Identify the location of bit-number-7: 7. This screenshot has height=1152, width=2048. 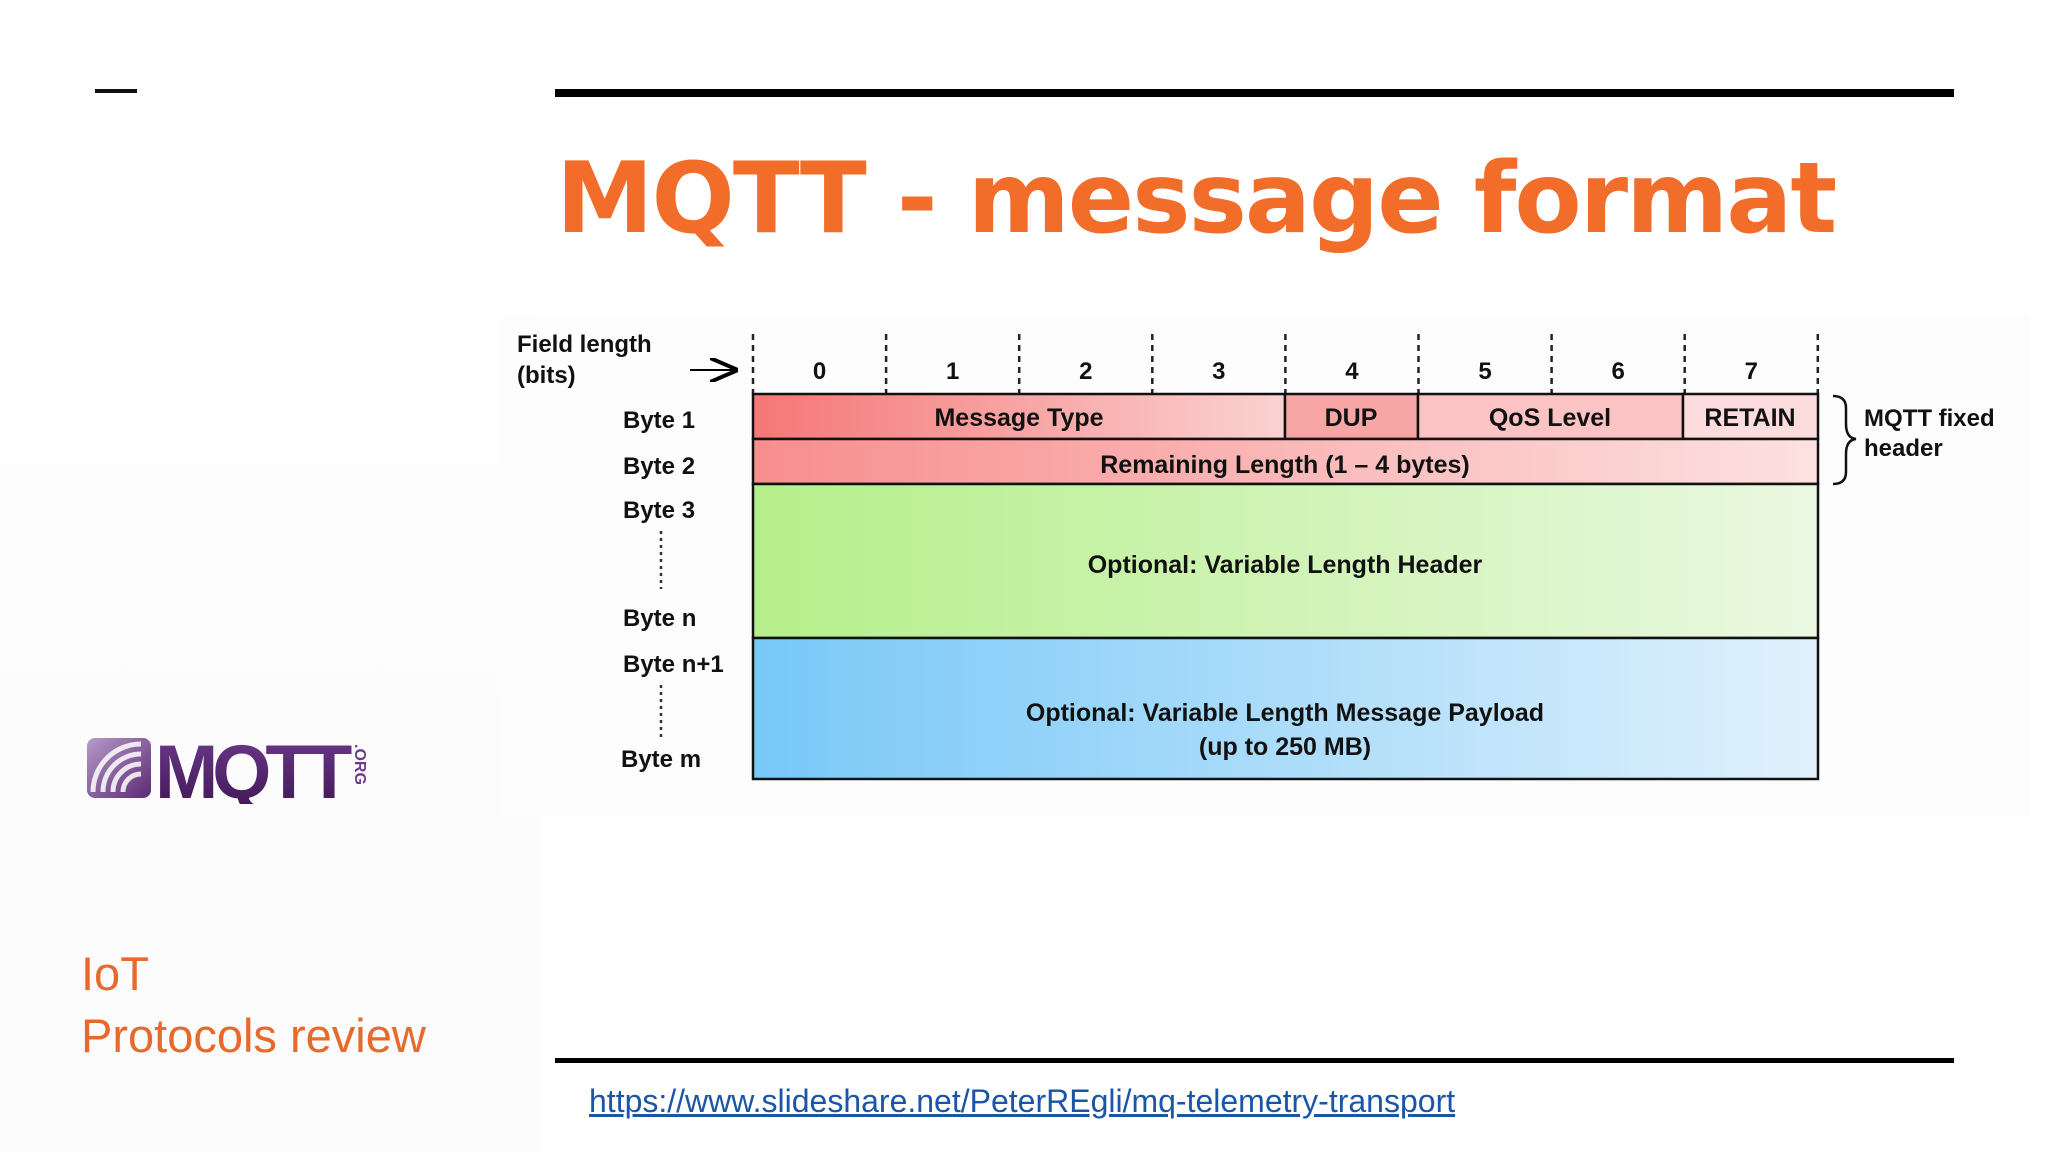
(1751, 371).